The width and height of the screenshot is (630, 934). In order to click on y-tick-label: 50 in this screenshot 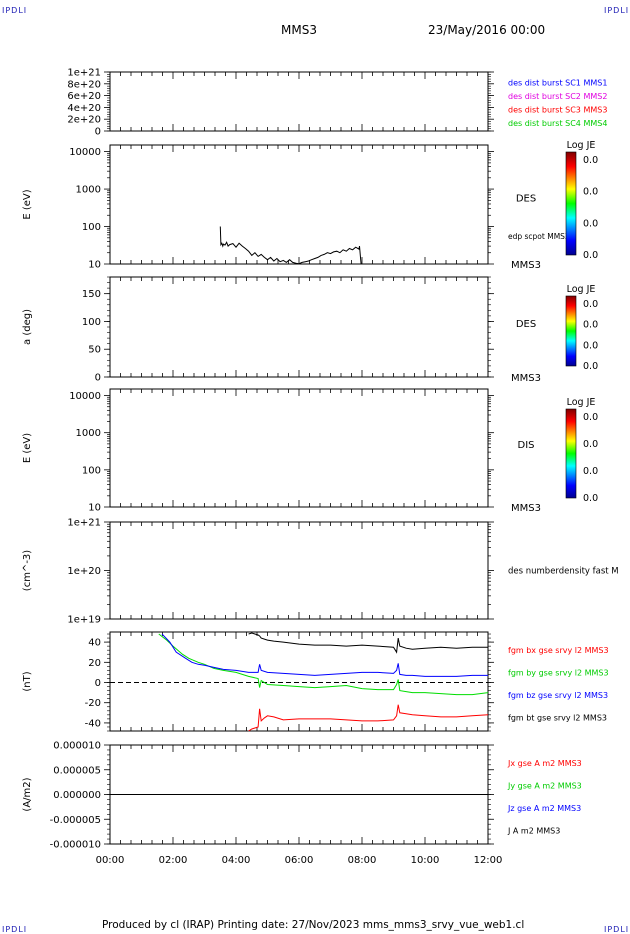, I will do `click(94, 350)`.